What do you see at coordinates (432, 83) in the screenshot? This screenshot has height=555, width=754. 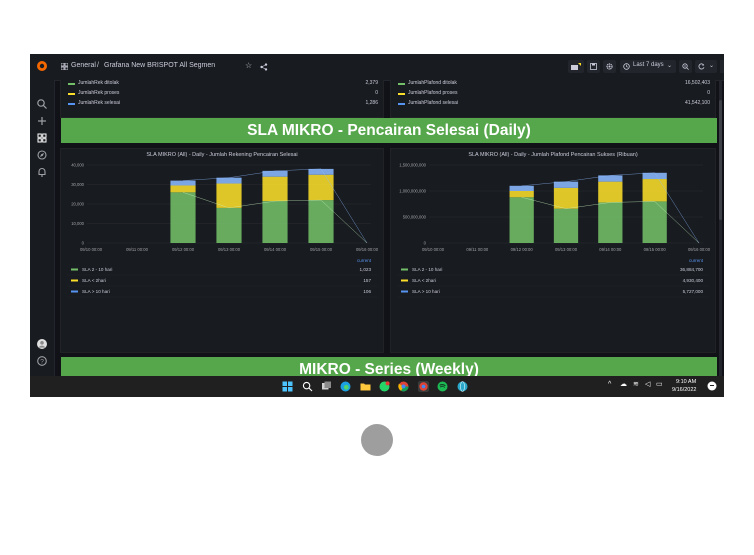 I see `legend-label: JumlahPlafond ditolak` at bounding box center [432, 83].